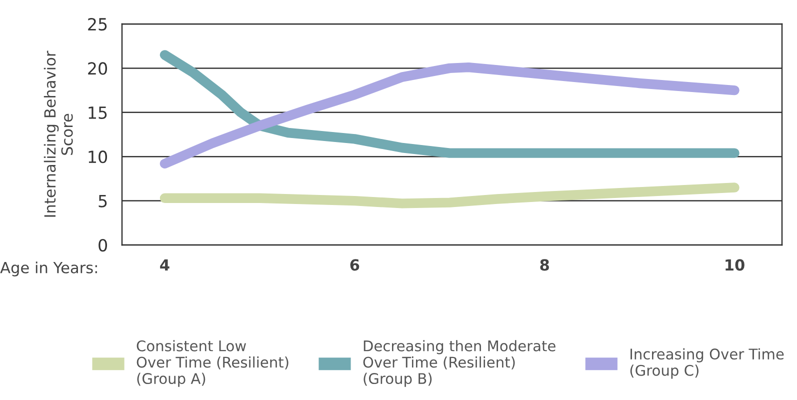  Describe the element at coordinates (97, 112) in the screenshot. I see `y-tick-label: 15` at that location.